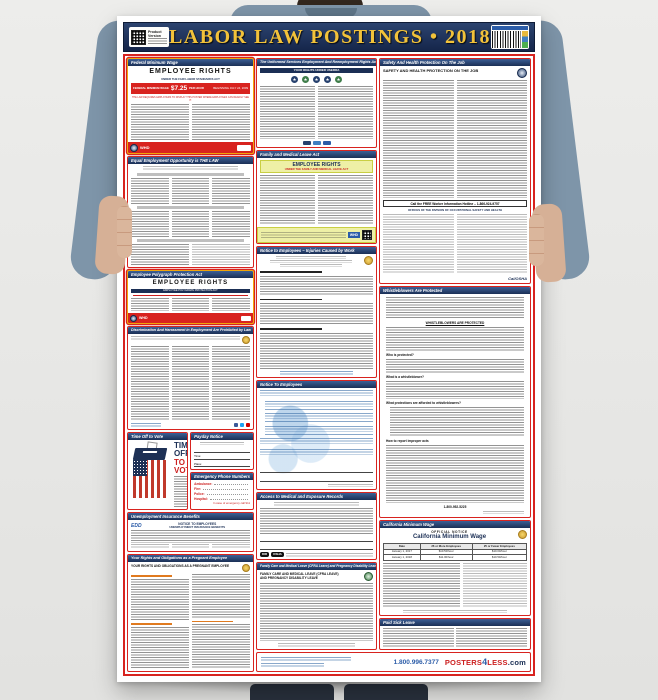 The width and height of the screenshot is (658, 700). Describe the element at coordinates (230, 88) in the screenshot. I see `flsa-effective-date: BEGINNING JULY 24, 2009` at that location.